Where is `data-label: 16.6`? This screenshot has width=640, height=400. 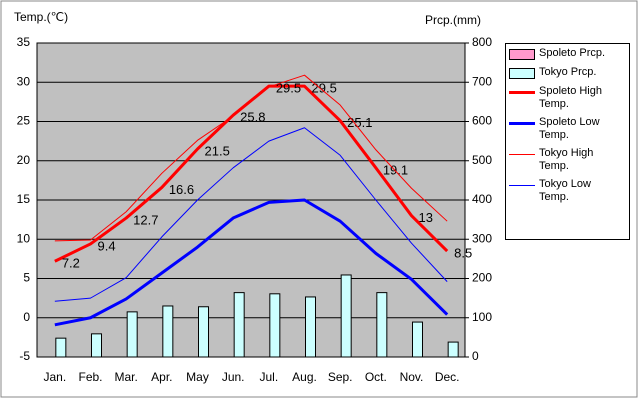 data-label: 16.6 is located at coordinates (181, 189).